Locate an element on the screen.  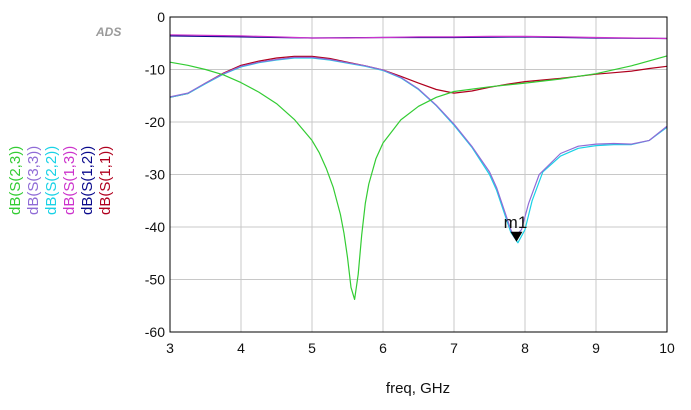
marker-label: m1 is located at coordinates (516, 222).